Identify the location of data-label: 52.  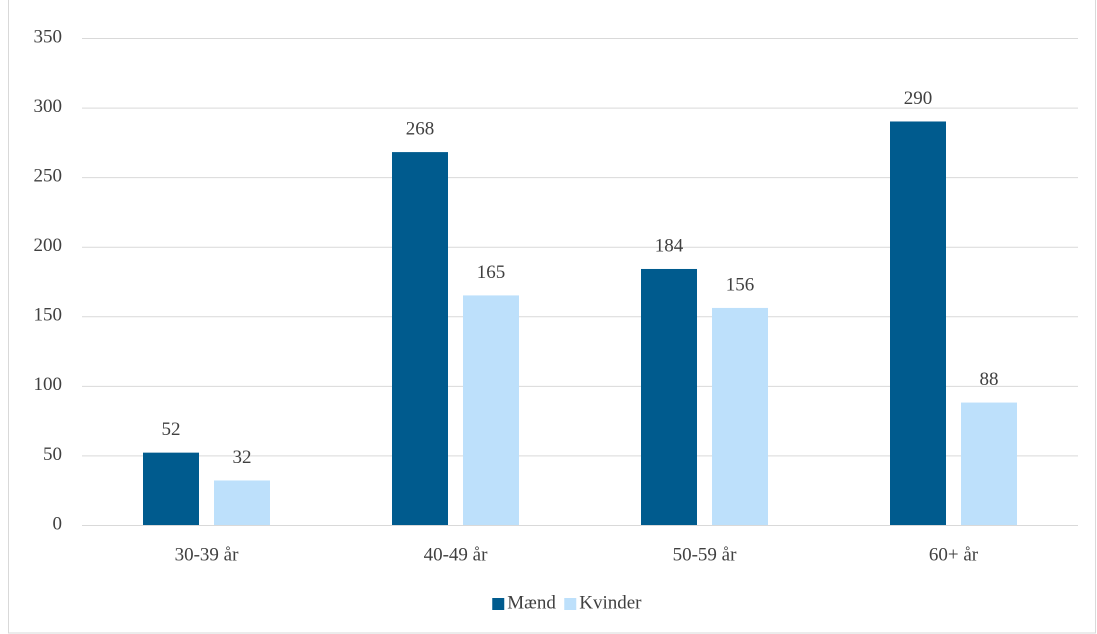
(171, 429).